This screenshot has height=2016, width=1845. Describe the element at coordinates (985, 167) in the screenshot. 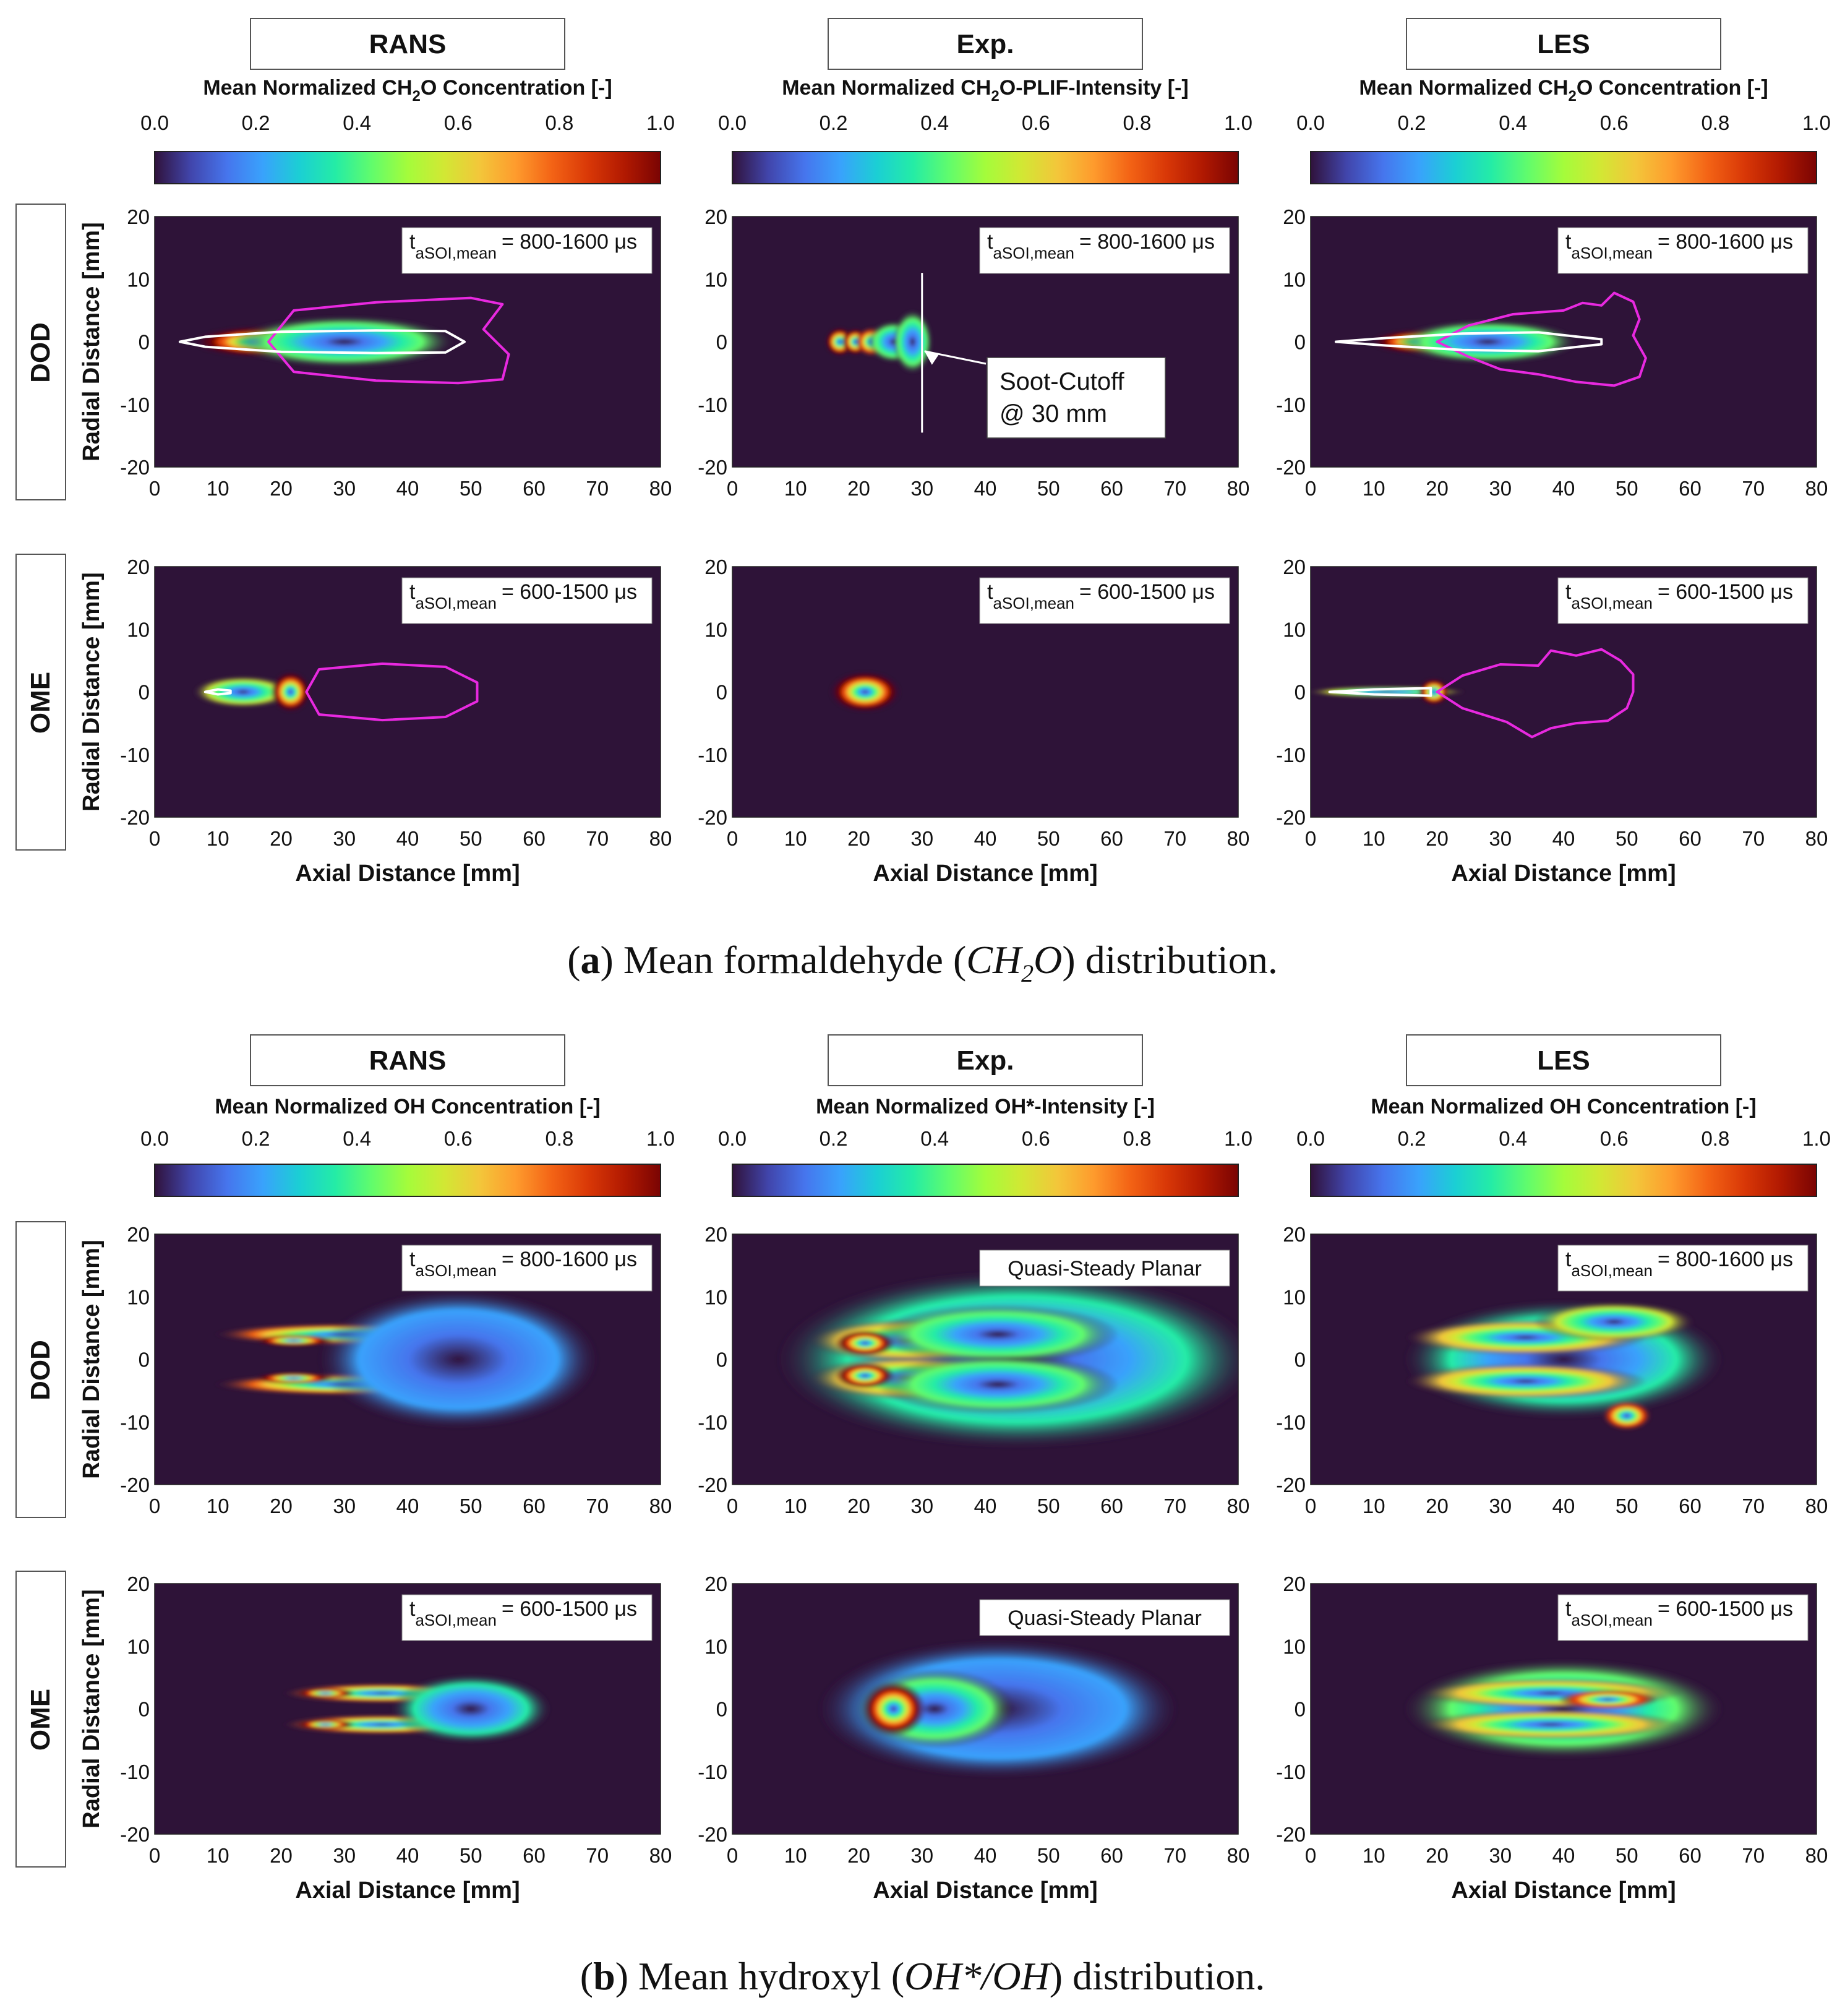

I see `colorbar` at that location.